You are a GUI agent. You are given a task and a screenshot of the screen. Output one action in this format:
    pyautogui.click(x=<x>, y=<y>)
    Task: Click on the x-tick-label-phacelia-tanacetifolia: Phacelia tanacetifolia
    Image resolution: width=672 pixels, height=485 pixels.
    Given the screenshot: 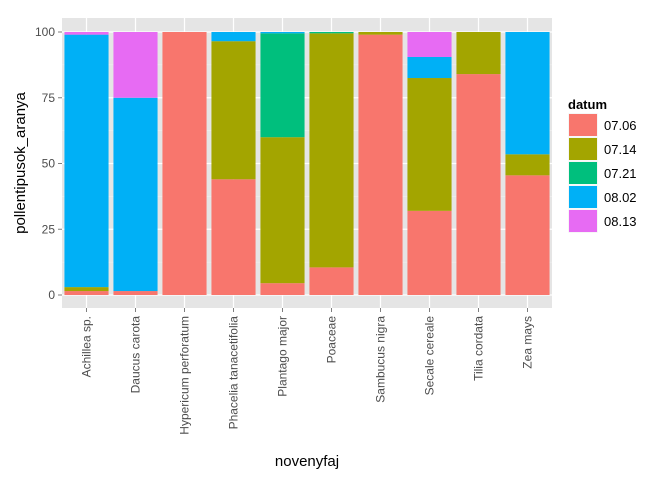 What is the action you would take?
    pyautogui.click(x=234, y=373)
    